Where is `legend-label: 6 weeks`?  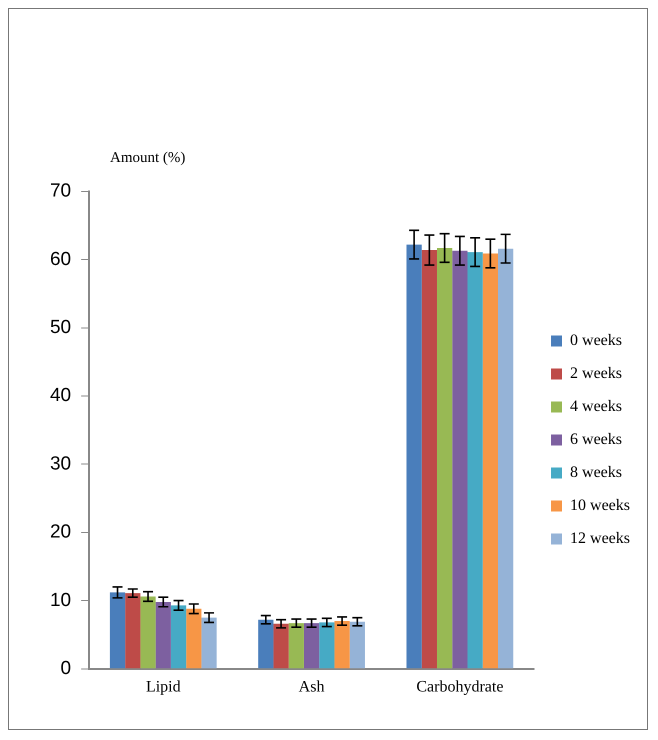 legend-label: 6 weeks is located at coordinates (596, 439).